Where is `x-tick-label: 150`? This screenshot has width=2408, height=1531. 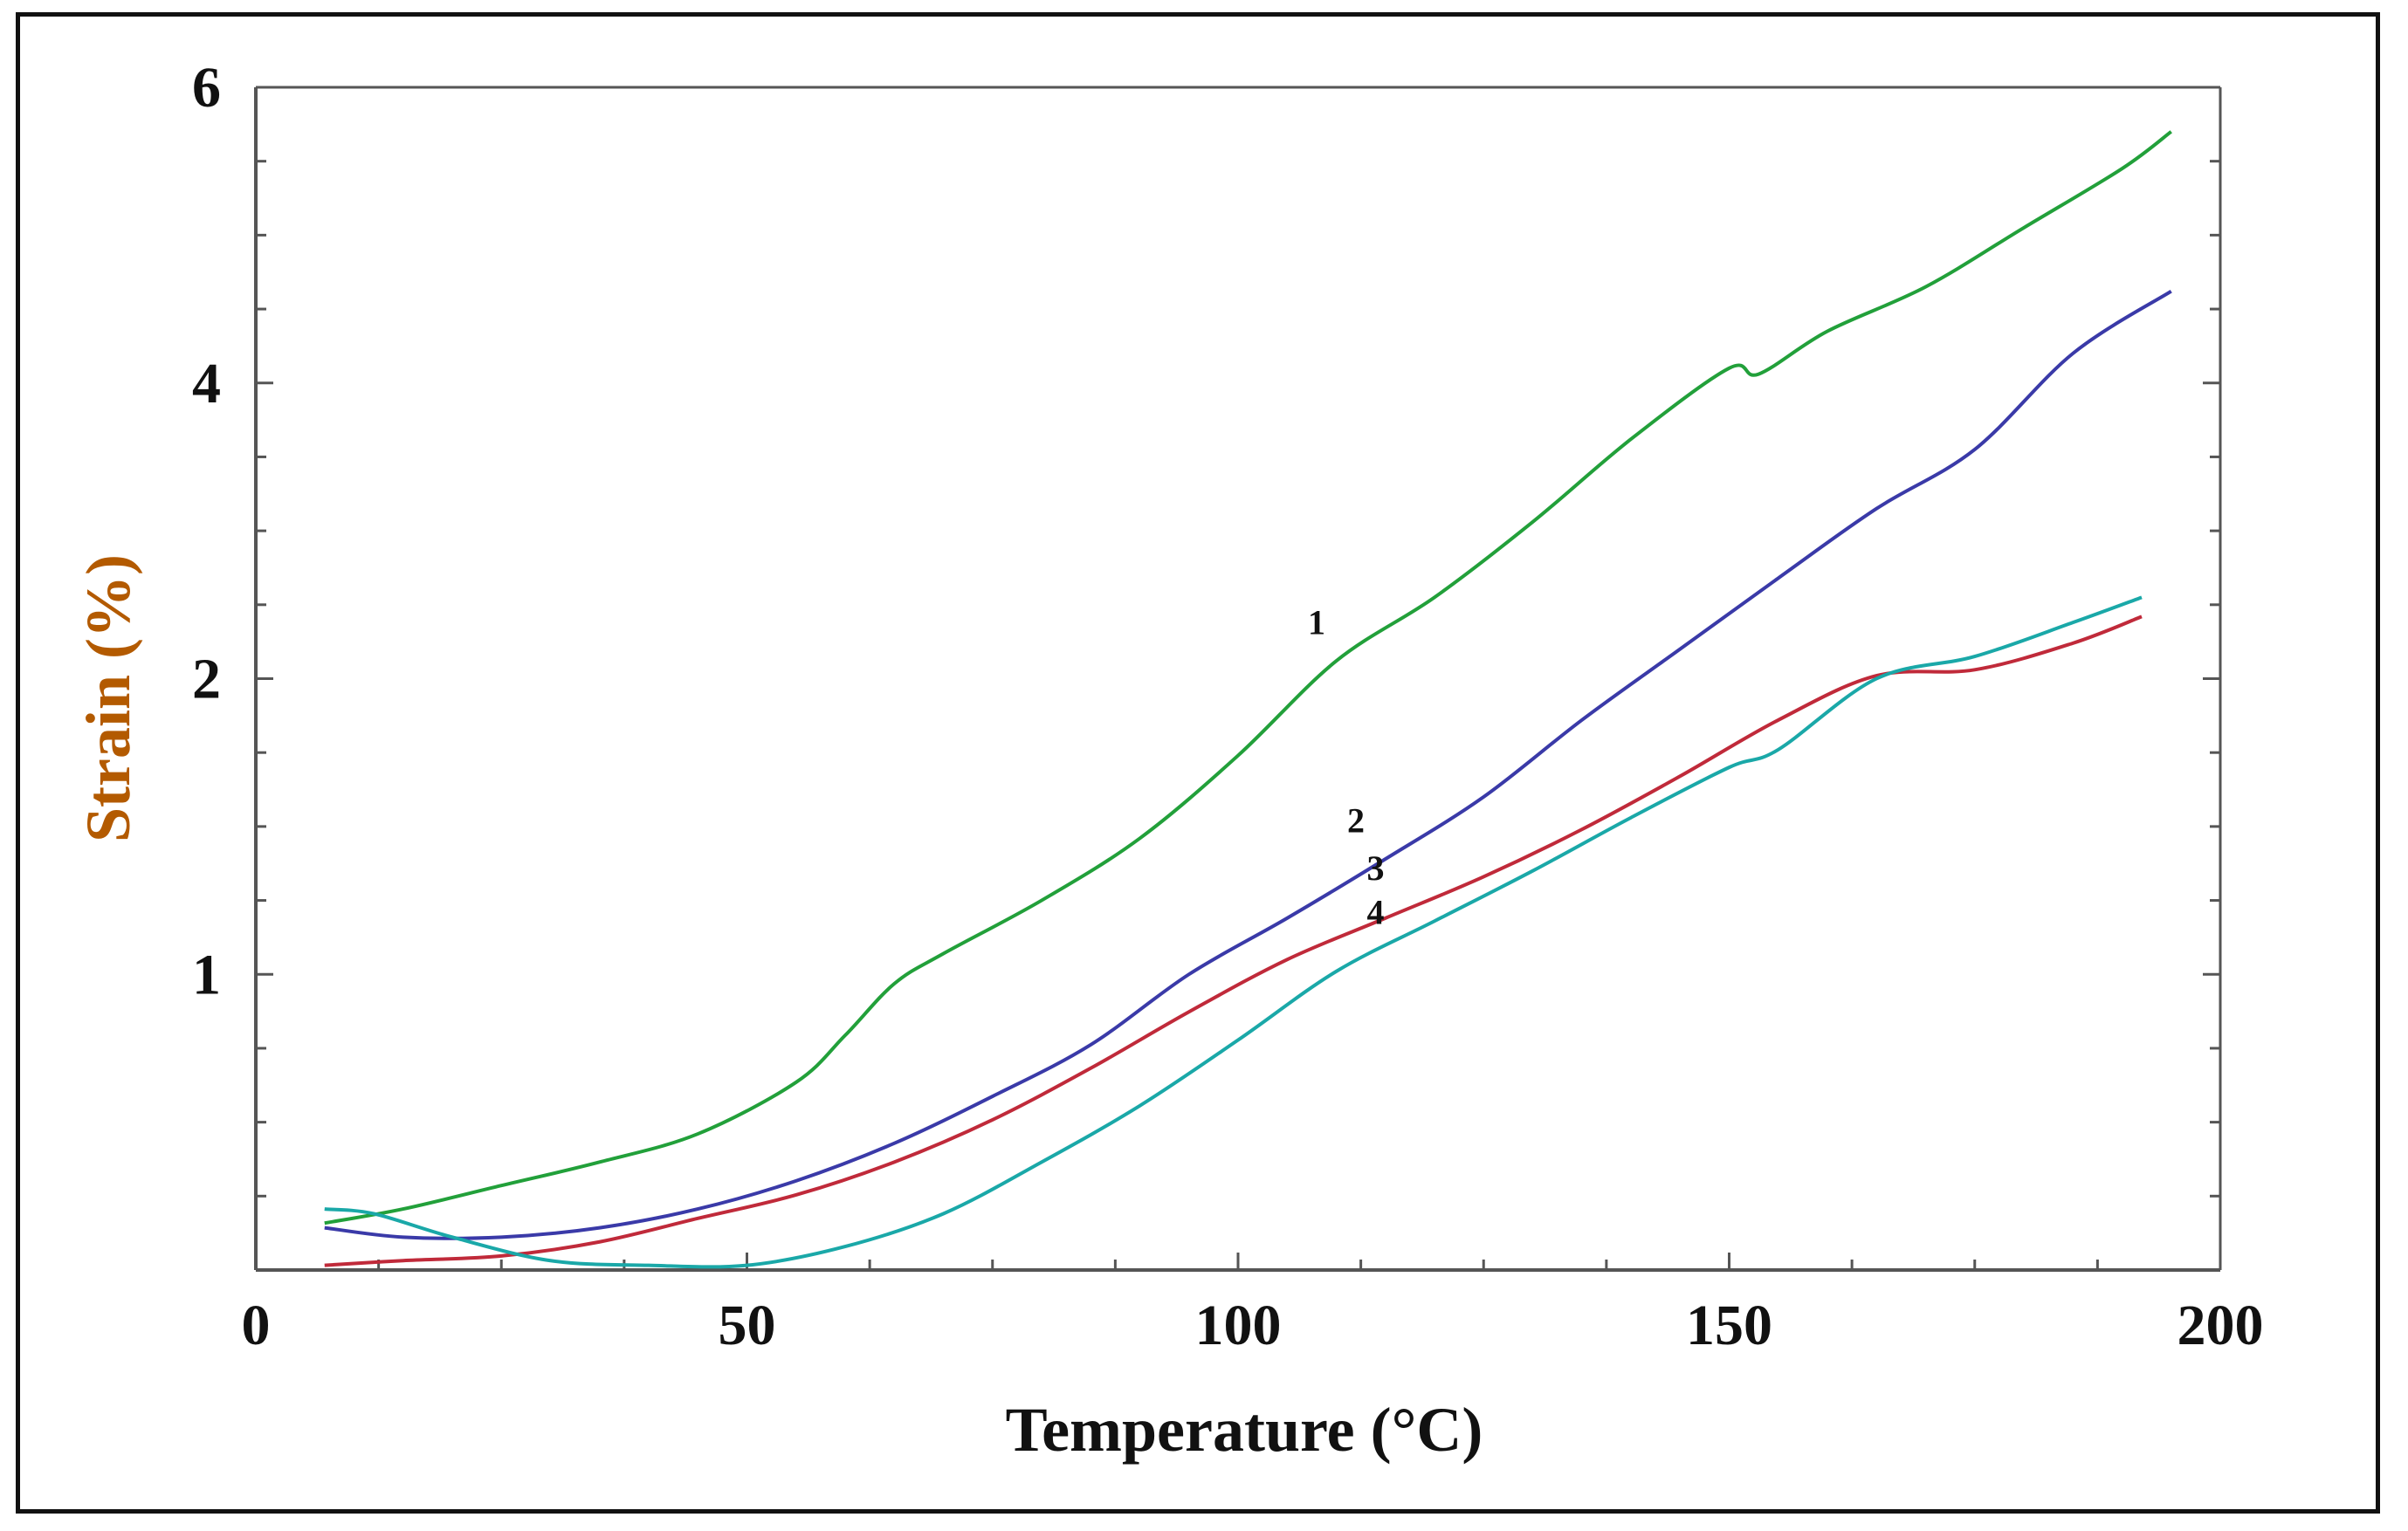
x-tick-label: 150 is located at coordinates (1729, 1325).